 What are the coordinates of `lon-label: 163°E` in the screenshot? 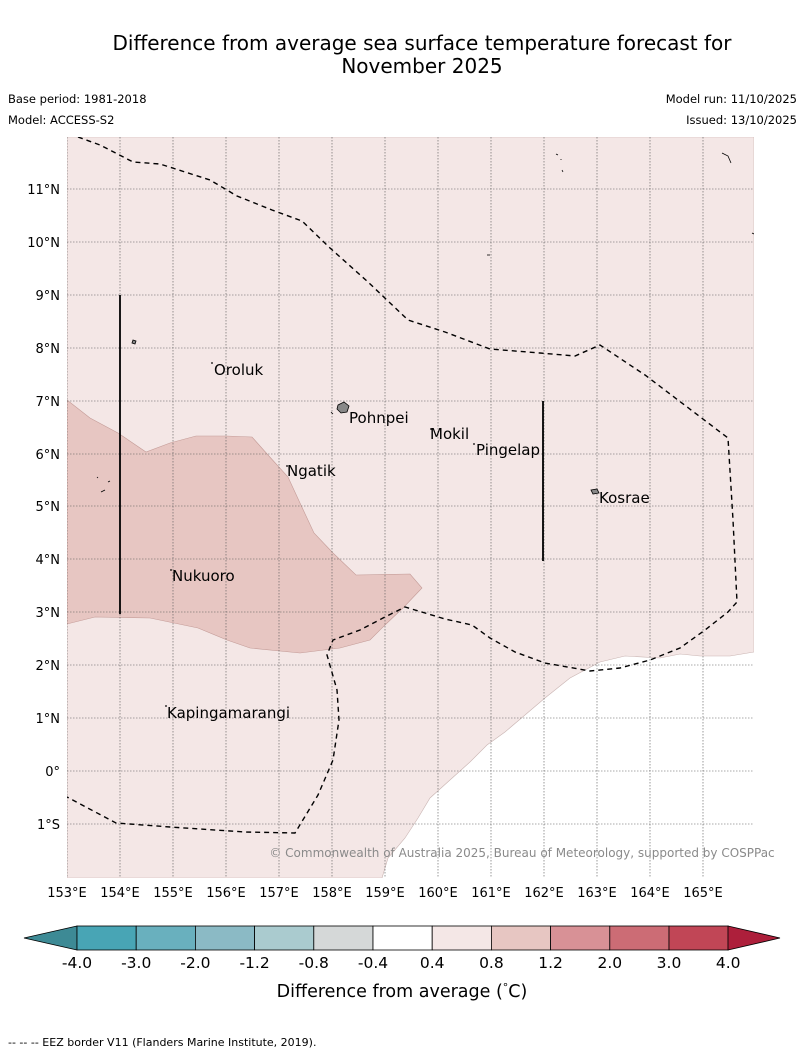 It's located at (597, 893).